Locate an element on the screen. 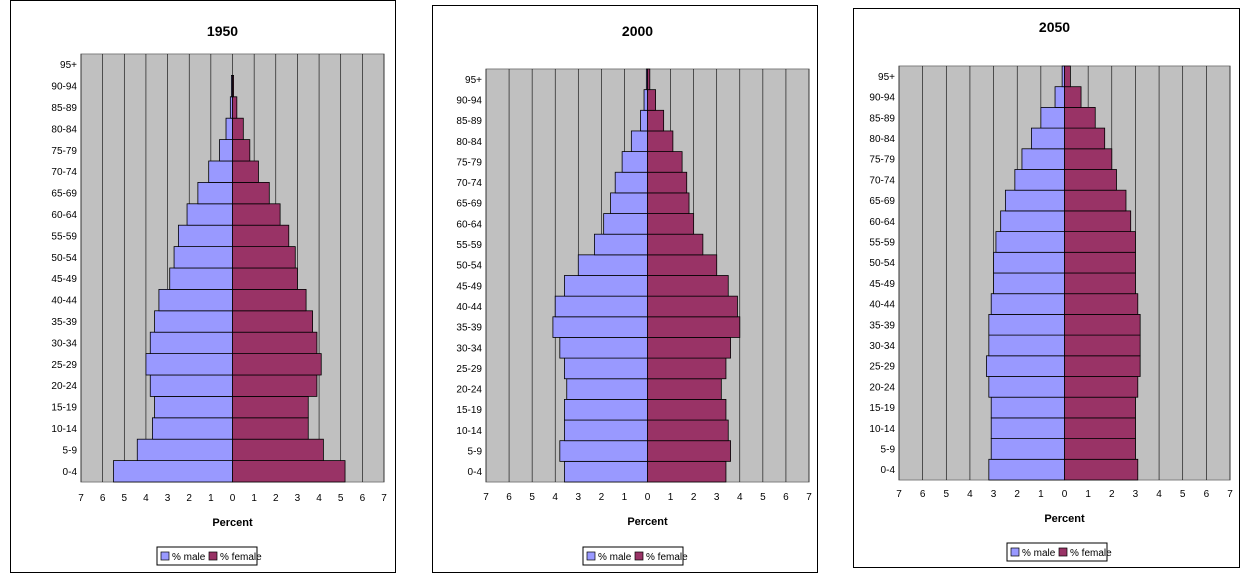 This screenshot has height=573, width=1246. legend-swatch-male is located at coordinates (1015, 552).